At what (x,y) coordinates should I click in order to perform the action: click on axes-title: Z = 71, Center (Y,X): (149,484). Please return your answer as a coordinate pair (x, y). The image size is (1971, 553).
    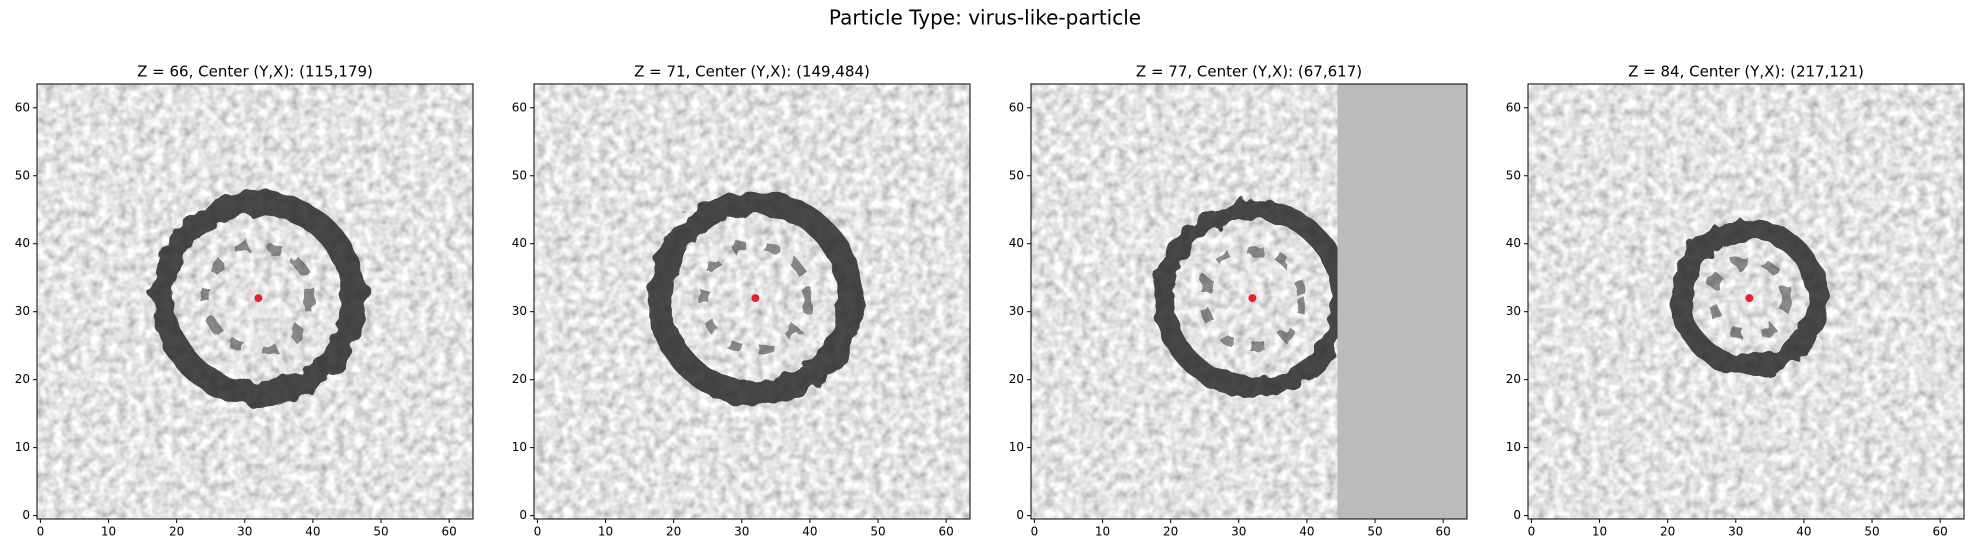
    Looking at the image, I should click on (752, 72).